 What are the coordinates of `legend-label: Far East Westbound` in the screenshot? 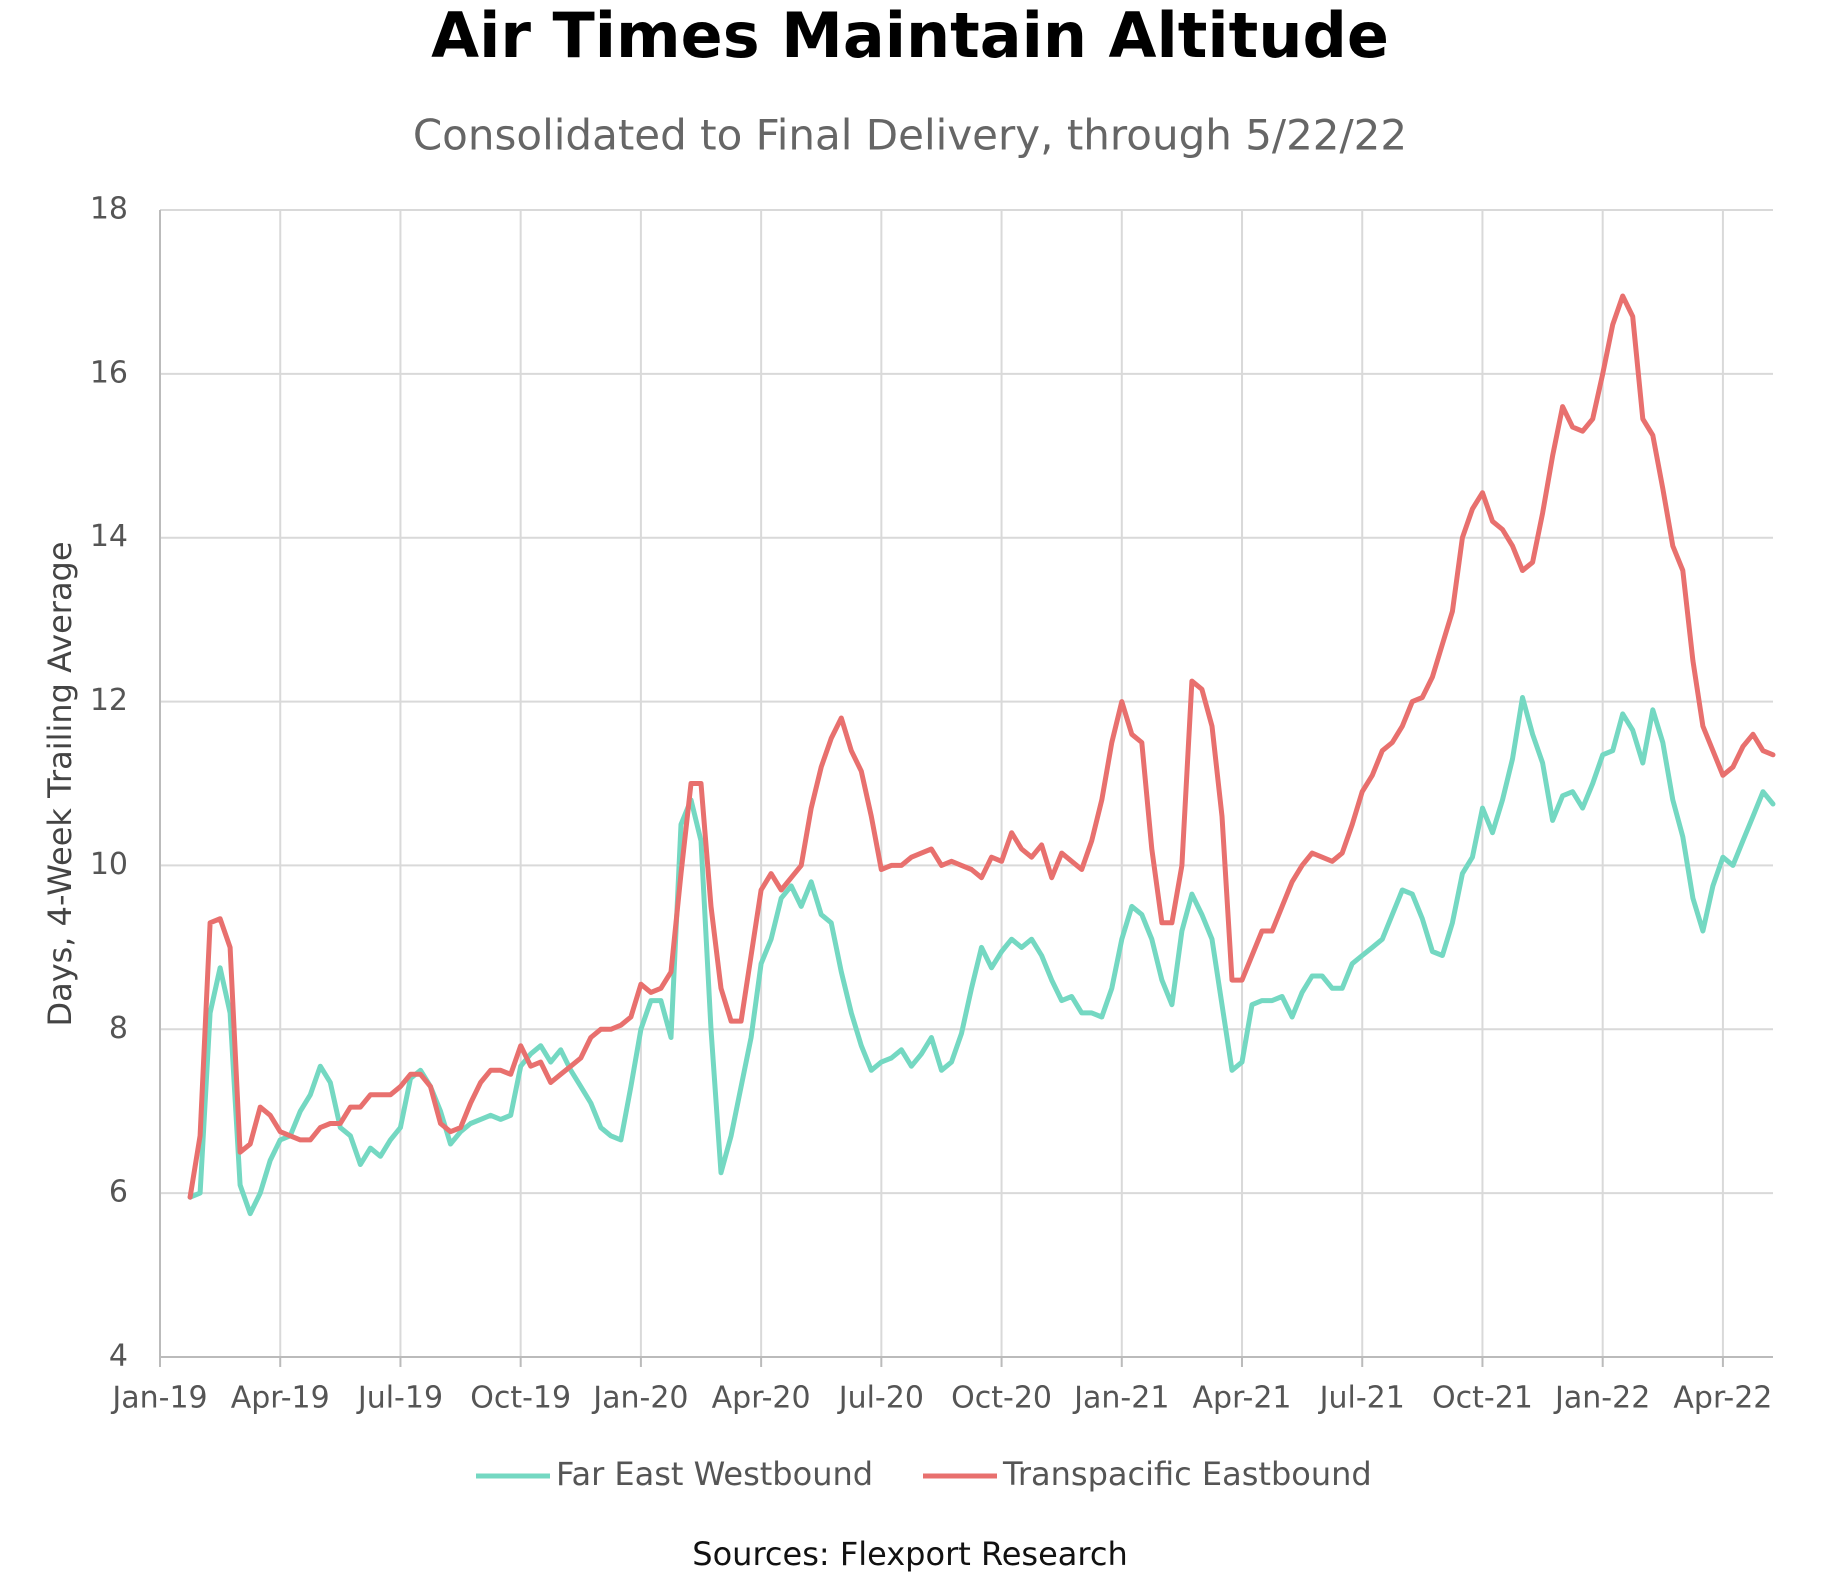 It's located at (714, 1474).